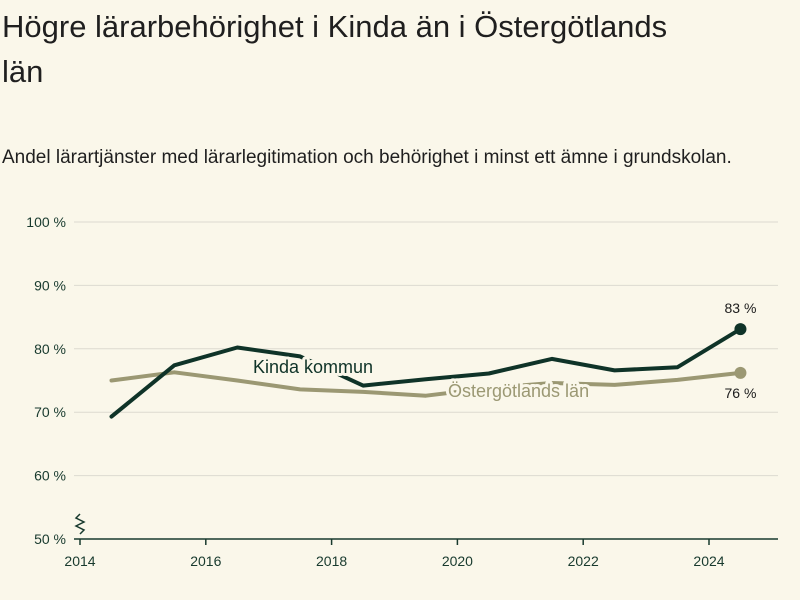 This screenshot has height=600, width=800. Describe the element at coordinates (740, 393) in the screenshot. I see `lan-end-value-label: 76 %` at that location.